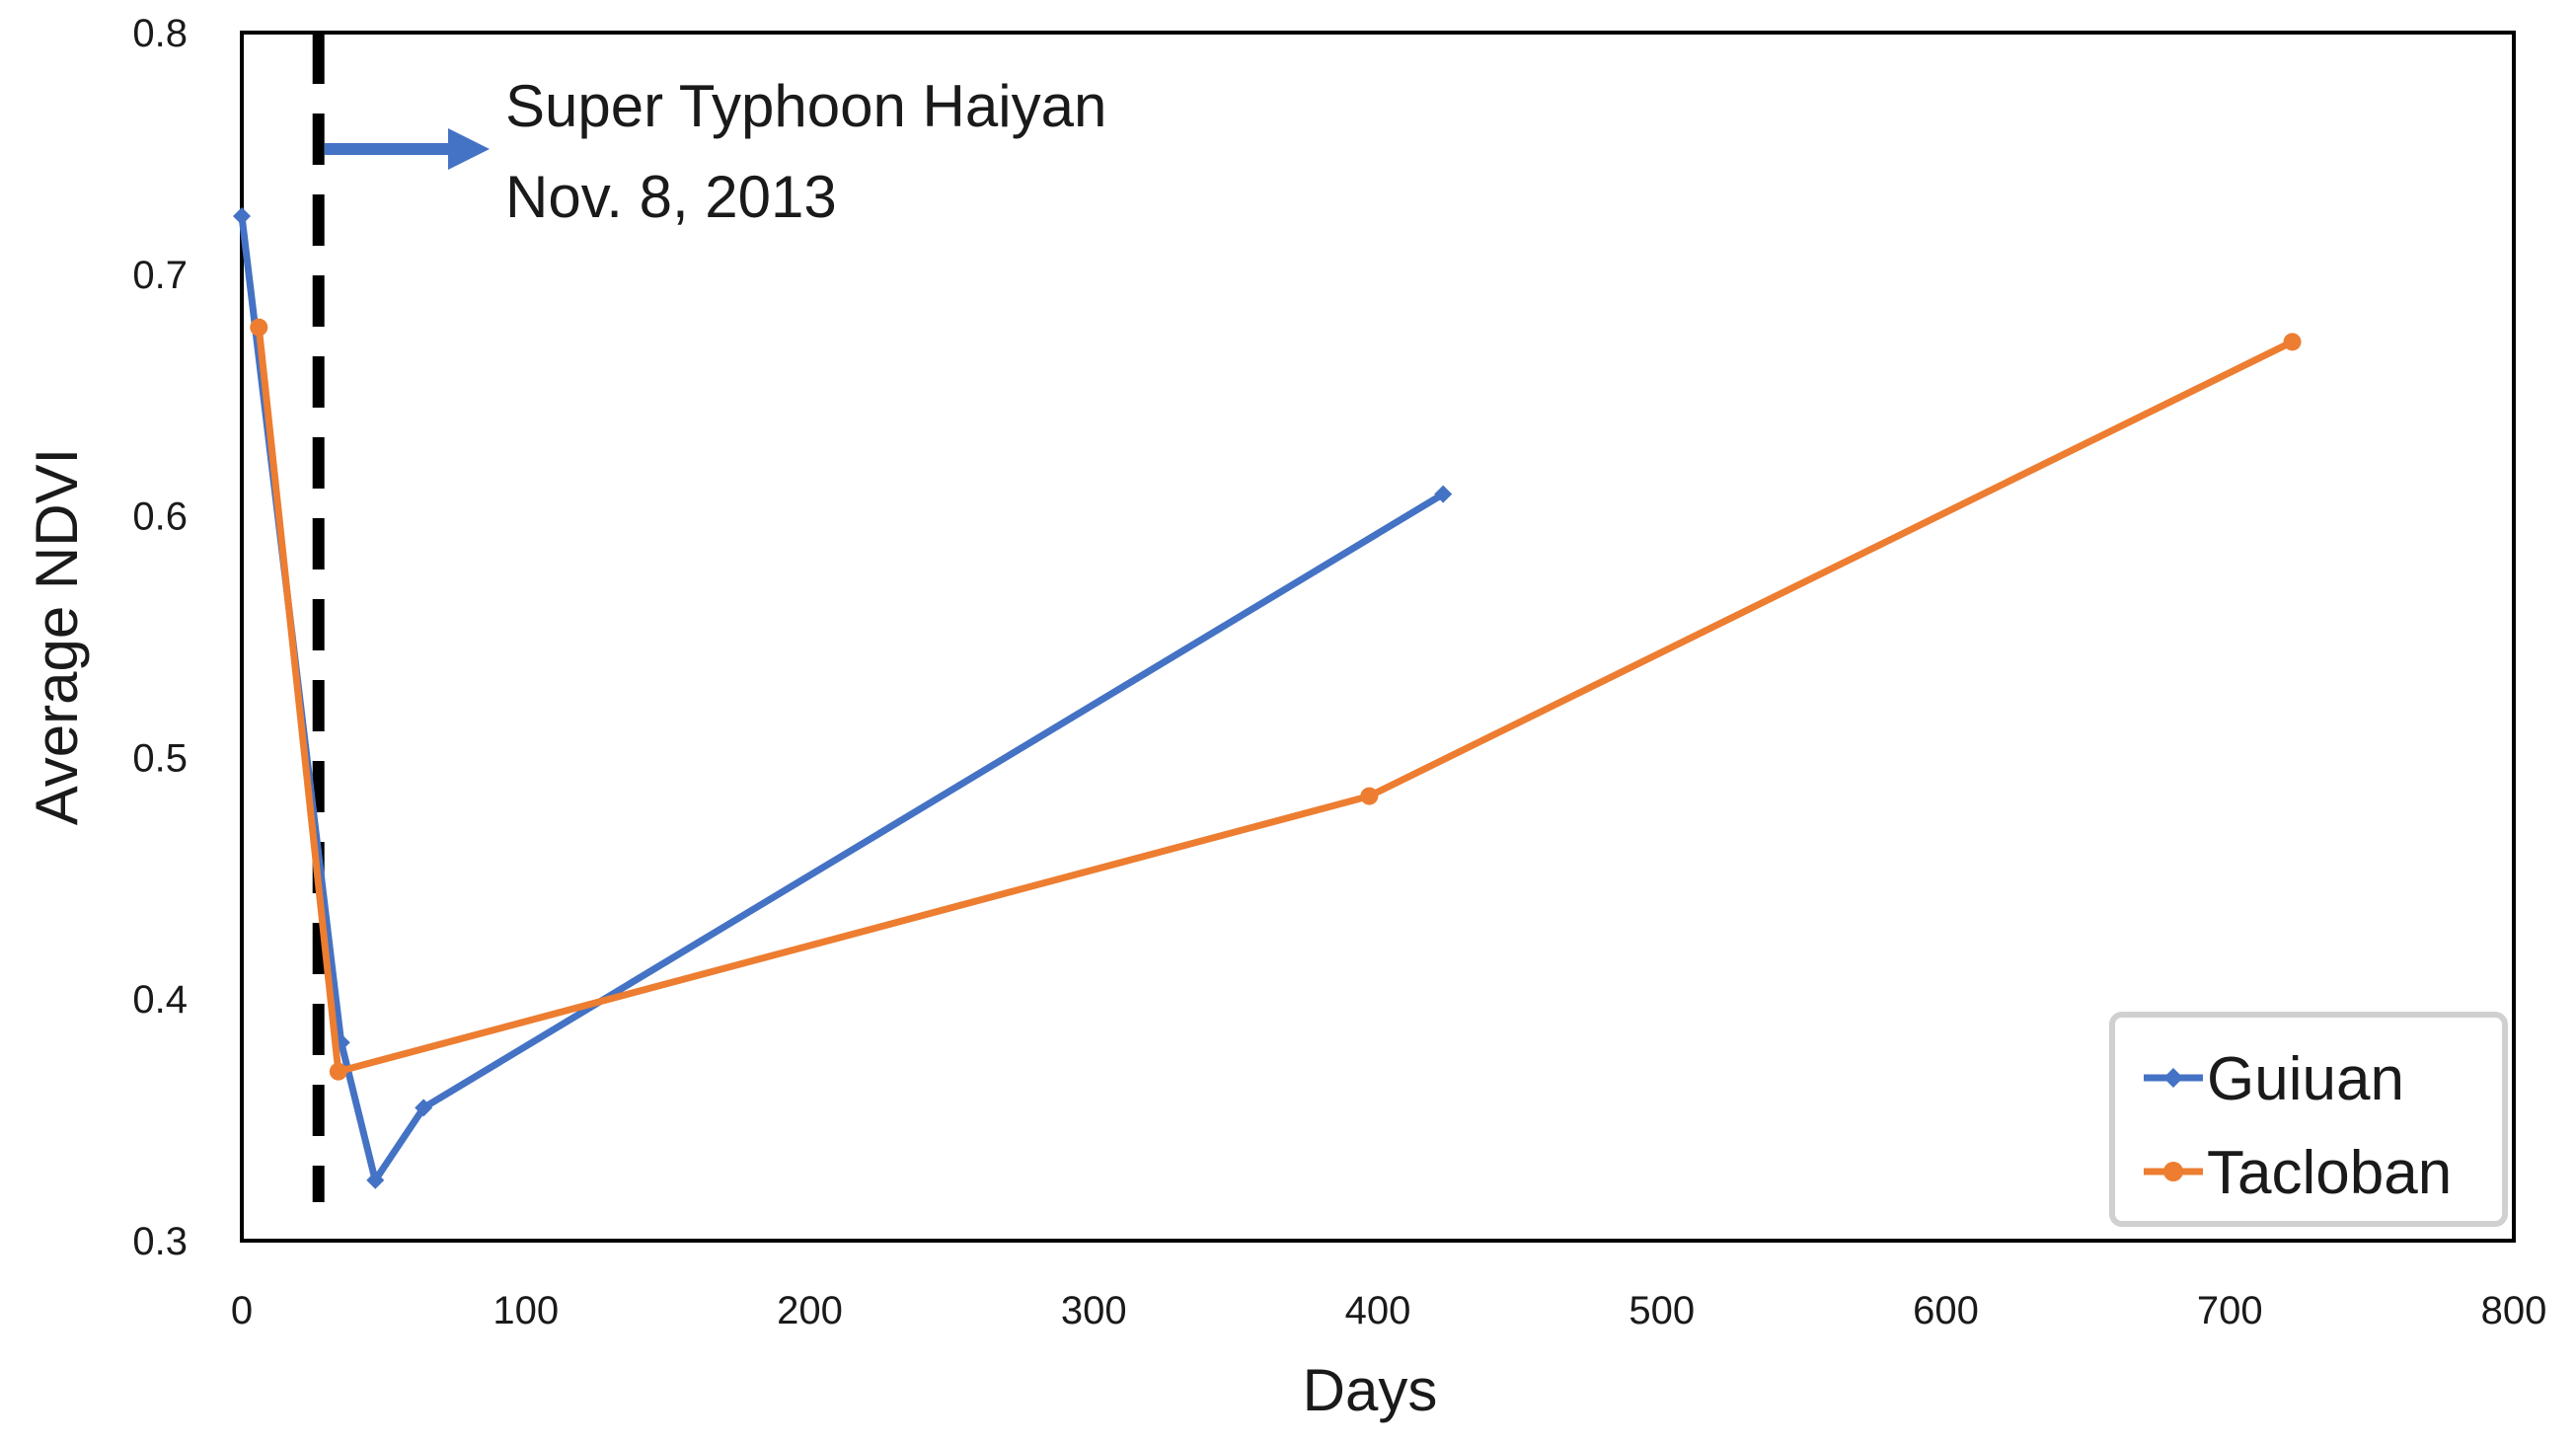  I want to click on legend-label-guiuan: Guiuan, so click(2305, 1079).